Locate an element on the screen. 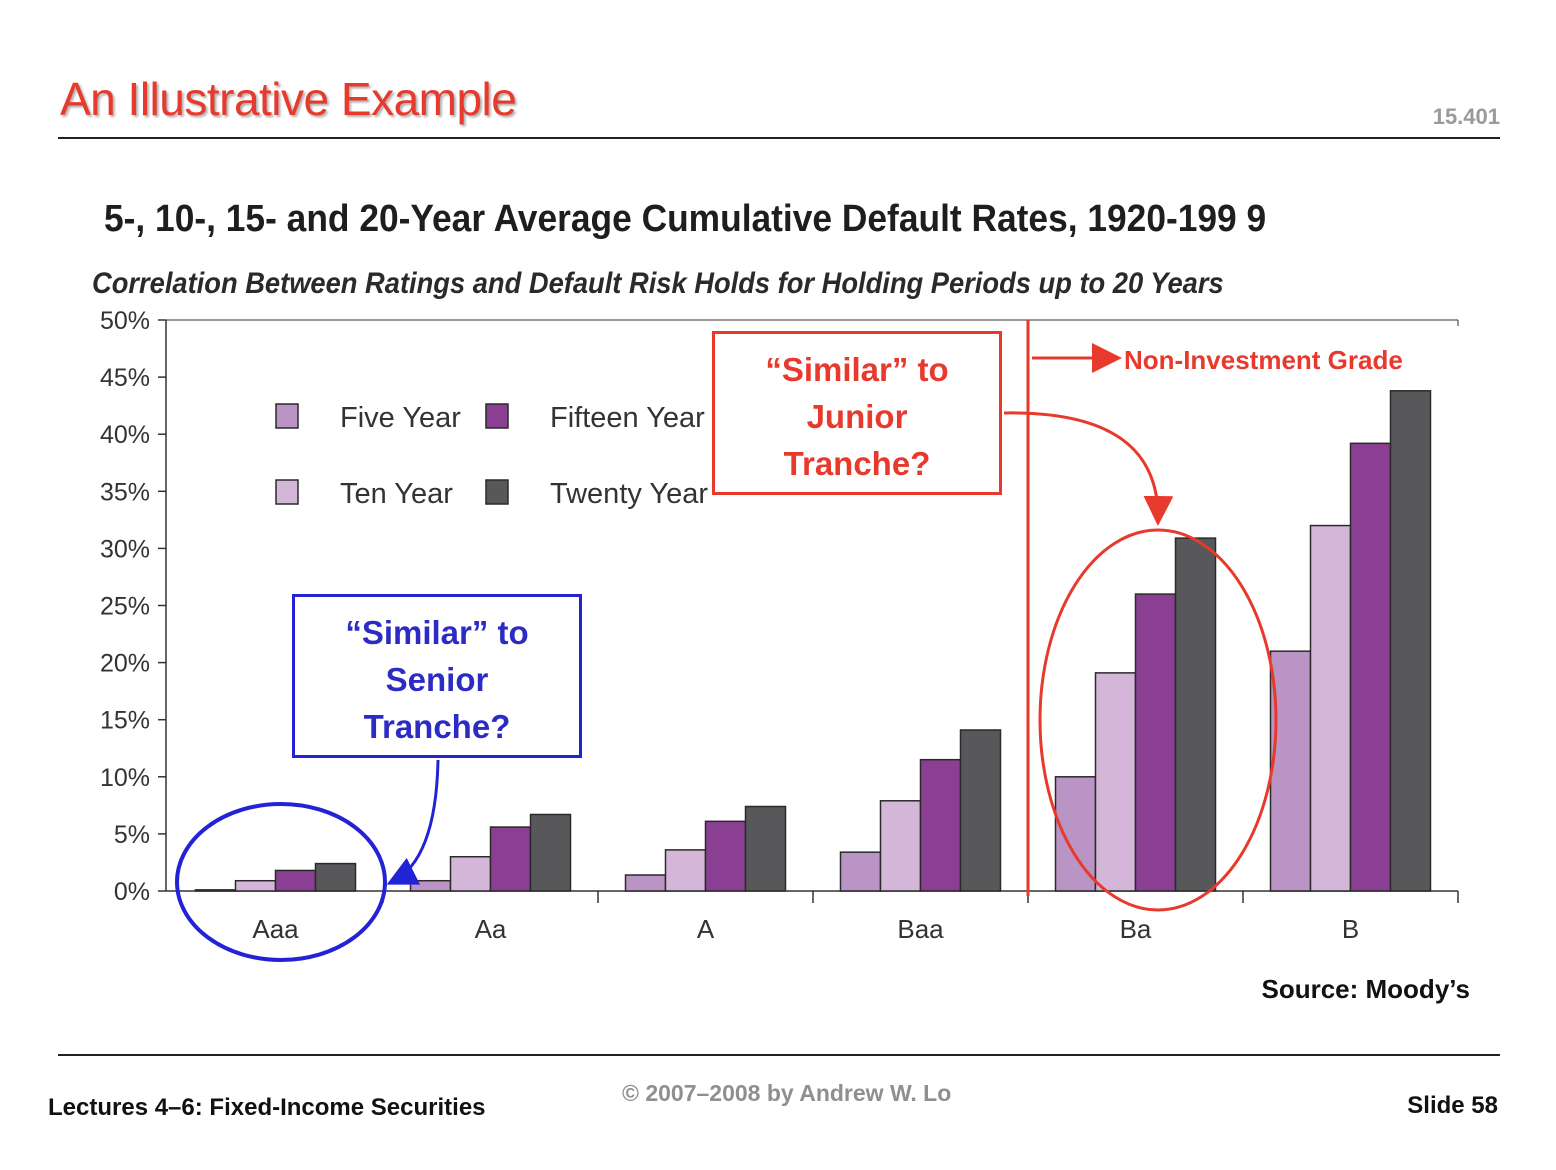 This screenshot has width=1556, height=1170. bar-a-five-year is located at coordinates (645, 883).